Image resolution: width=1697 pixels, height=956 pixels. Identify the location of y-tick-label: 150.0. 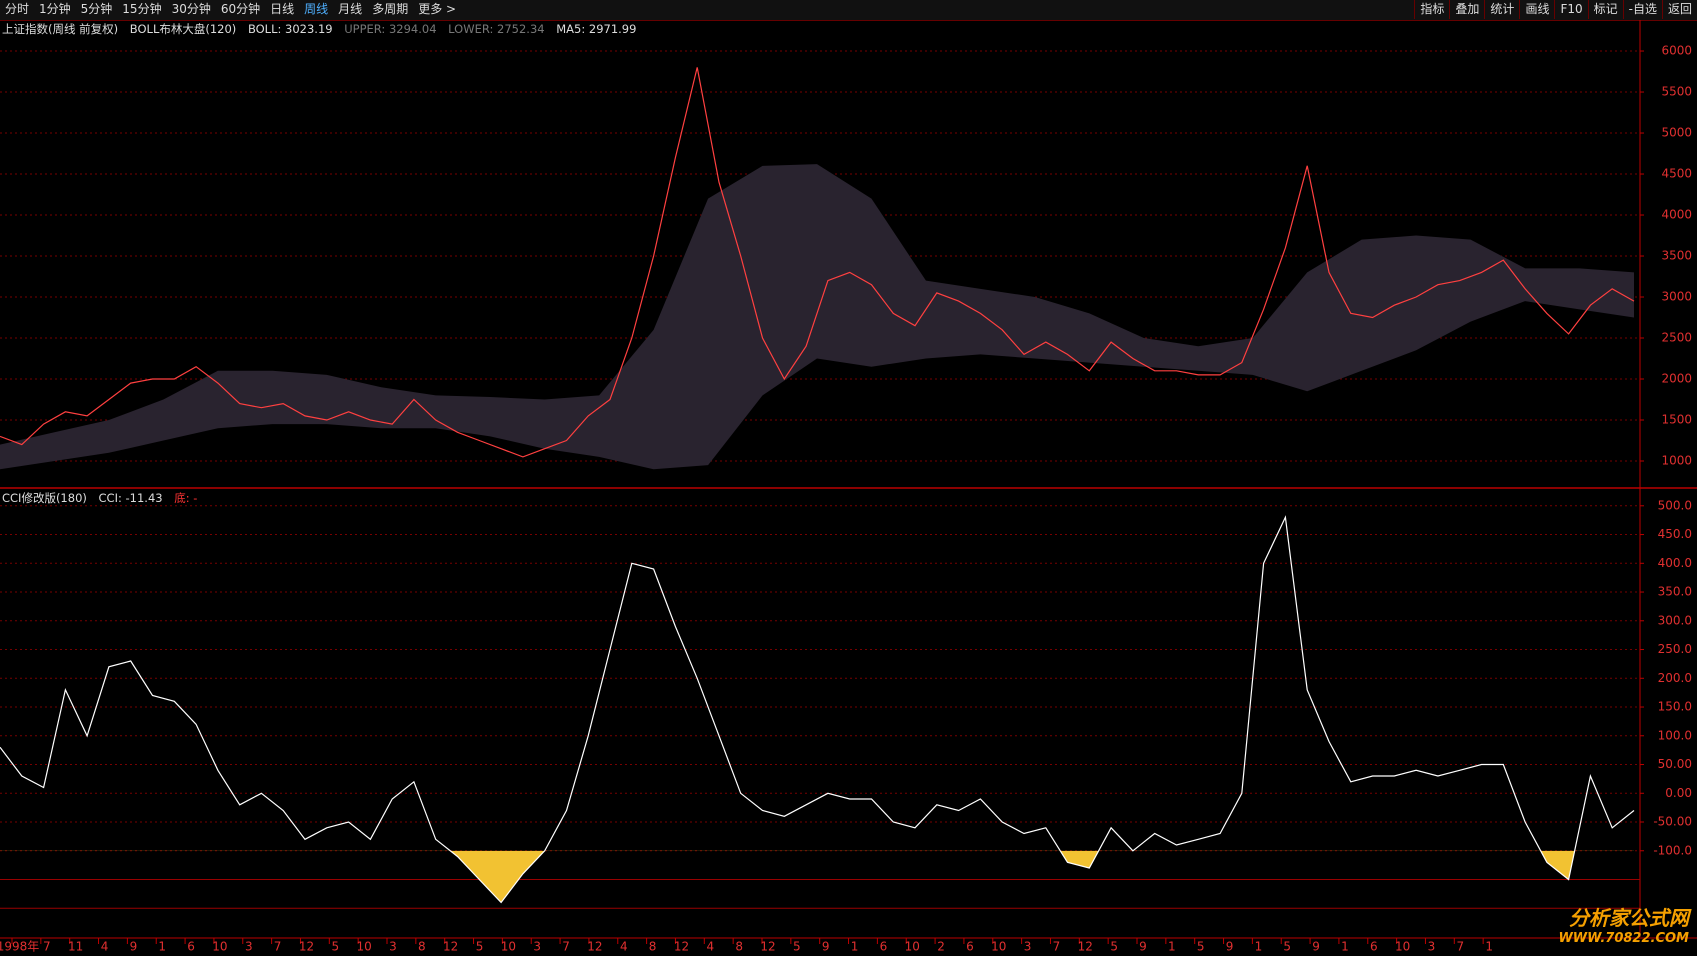
(1675, 707).